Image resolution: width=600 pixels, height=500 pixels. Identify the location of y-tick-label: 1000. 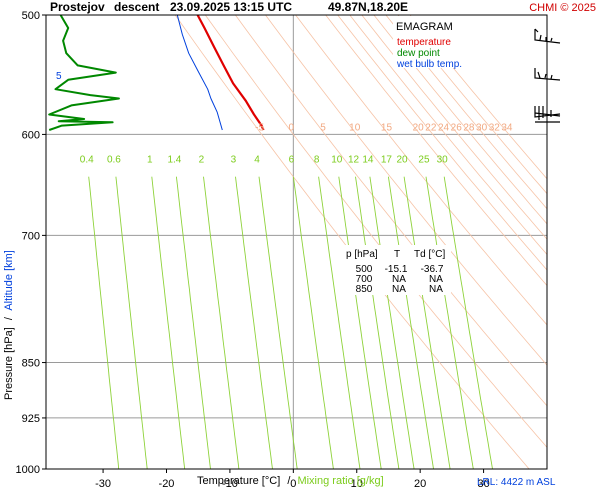
(28, 470).